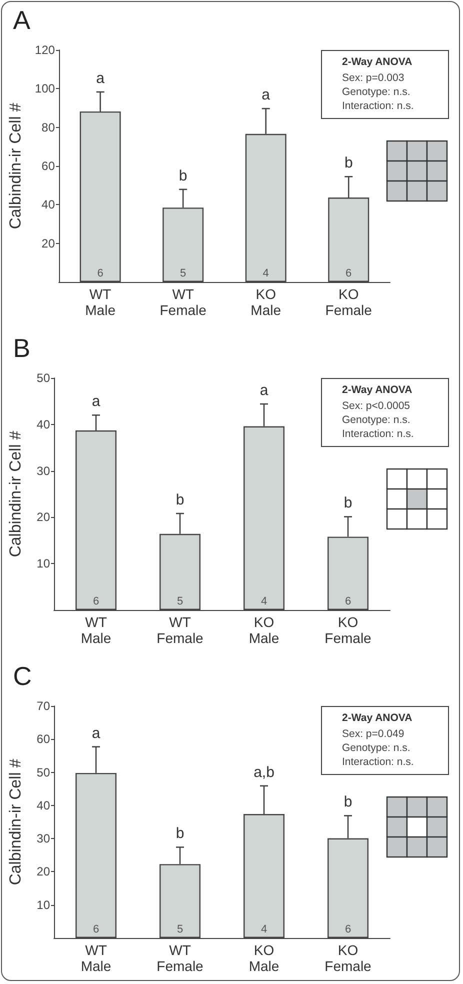 The height and width of the screenshot is (984, 463). Describe the element at coordinates (374, 78) in the screenshot. I see `annotation: Sex: p=0.003` at that location.